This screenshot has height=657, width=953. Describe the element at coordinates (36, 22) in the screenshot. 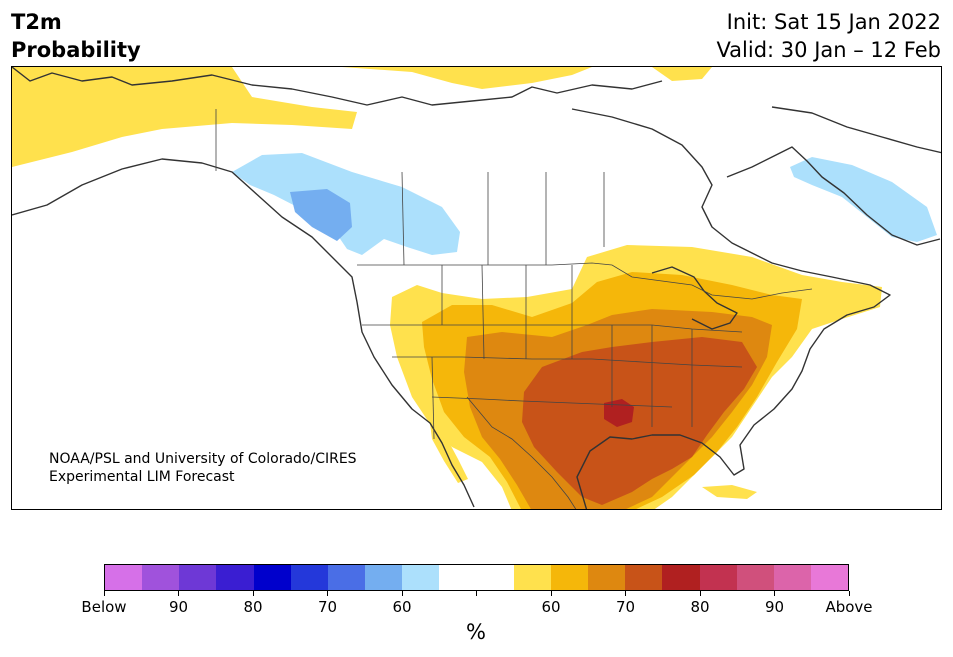

I see `variable-label: T2m` at that location.